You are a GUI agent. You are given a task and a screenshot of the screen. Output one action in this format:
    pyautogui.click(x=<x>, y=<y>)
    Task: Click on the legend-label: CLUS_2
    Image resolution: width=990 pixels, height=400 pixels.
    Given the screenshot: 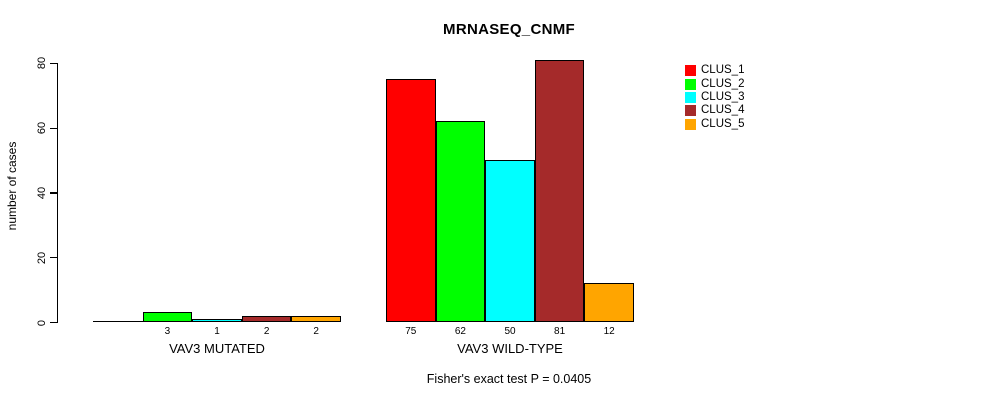 What is the action you would take?
    pyautogui.click(x=723, y=83)
    